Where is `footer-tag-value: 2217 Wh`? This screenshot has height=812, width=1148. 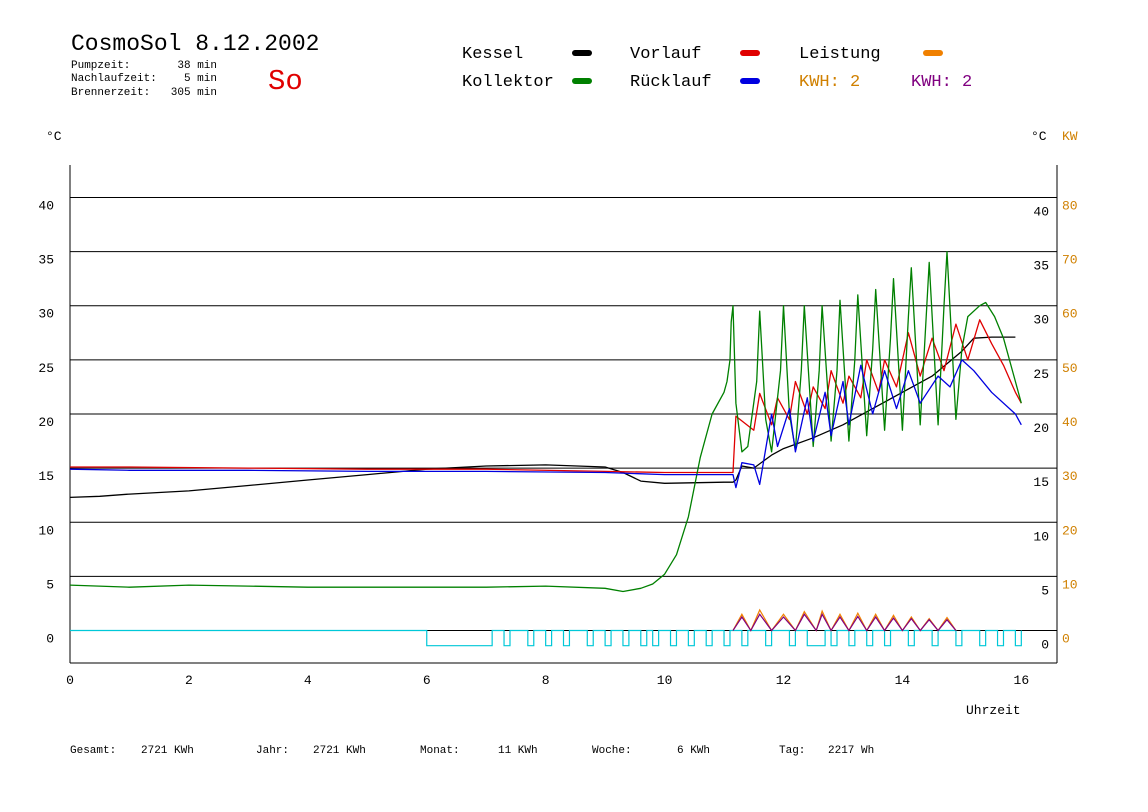 footer-tag-value: 2217 Wh is located at coordinates (851, 751).